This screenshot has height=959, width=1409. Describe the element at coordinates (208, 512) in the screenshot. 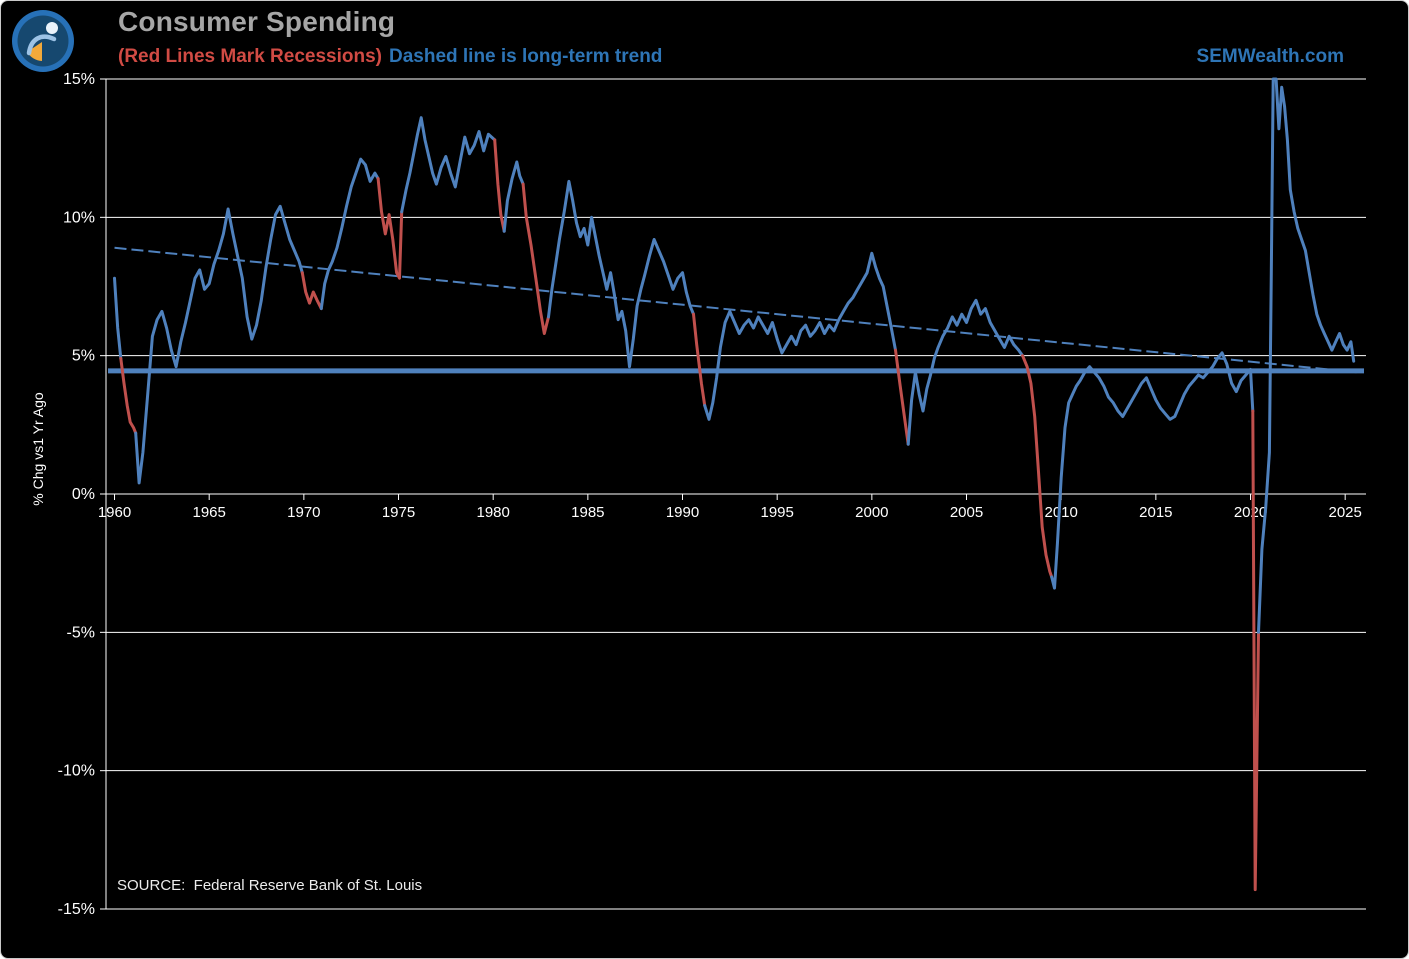

I see `x-tick-label: 1965` at that location.